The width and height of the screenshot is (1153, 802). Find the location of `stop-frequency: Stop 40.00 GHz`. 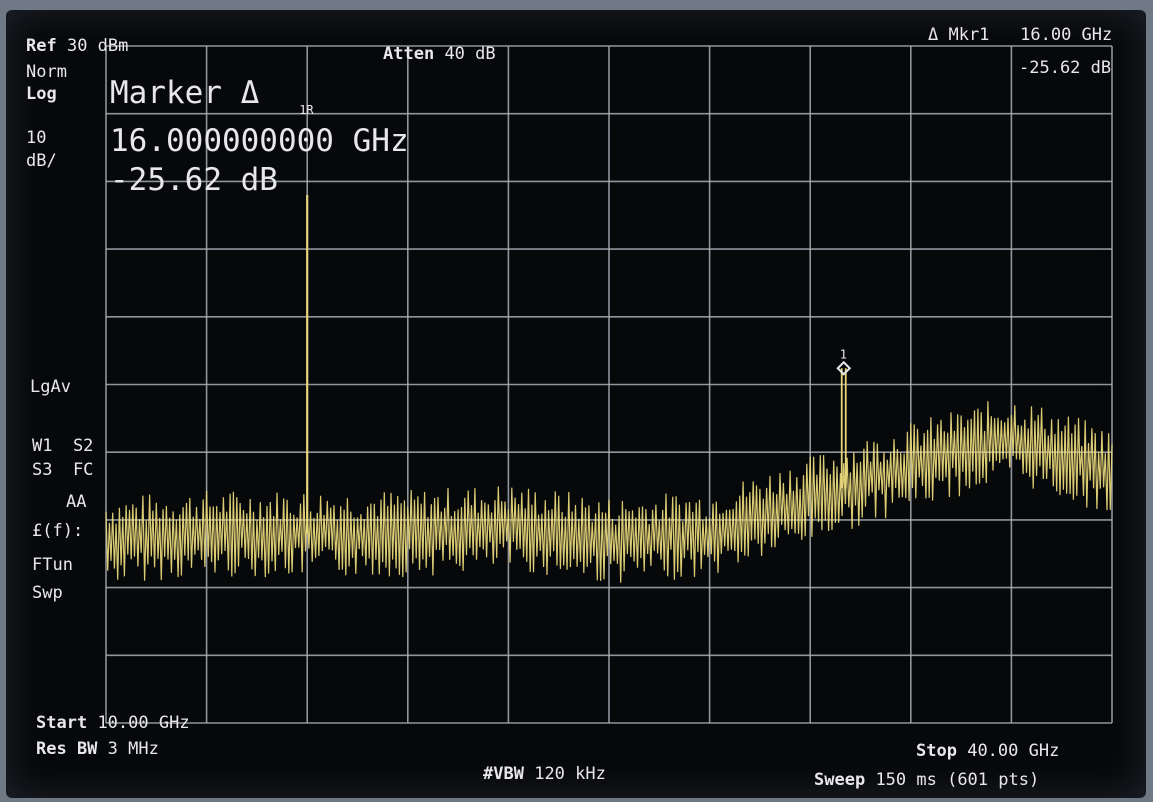

stop-frequency: Stop 40.00 GHz is located at coordinates (987, 751).